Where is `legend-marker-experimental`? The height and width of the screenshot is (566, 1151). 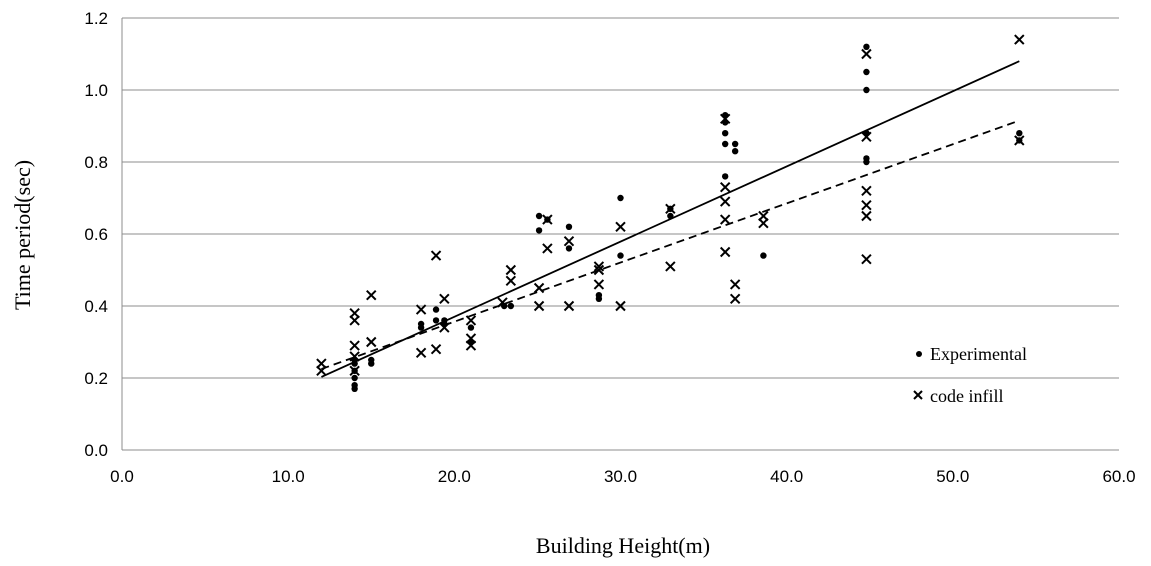 legend-marker-experimental is located at coordinates (919, 354).